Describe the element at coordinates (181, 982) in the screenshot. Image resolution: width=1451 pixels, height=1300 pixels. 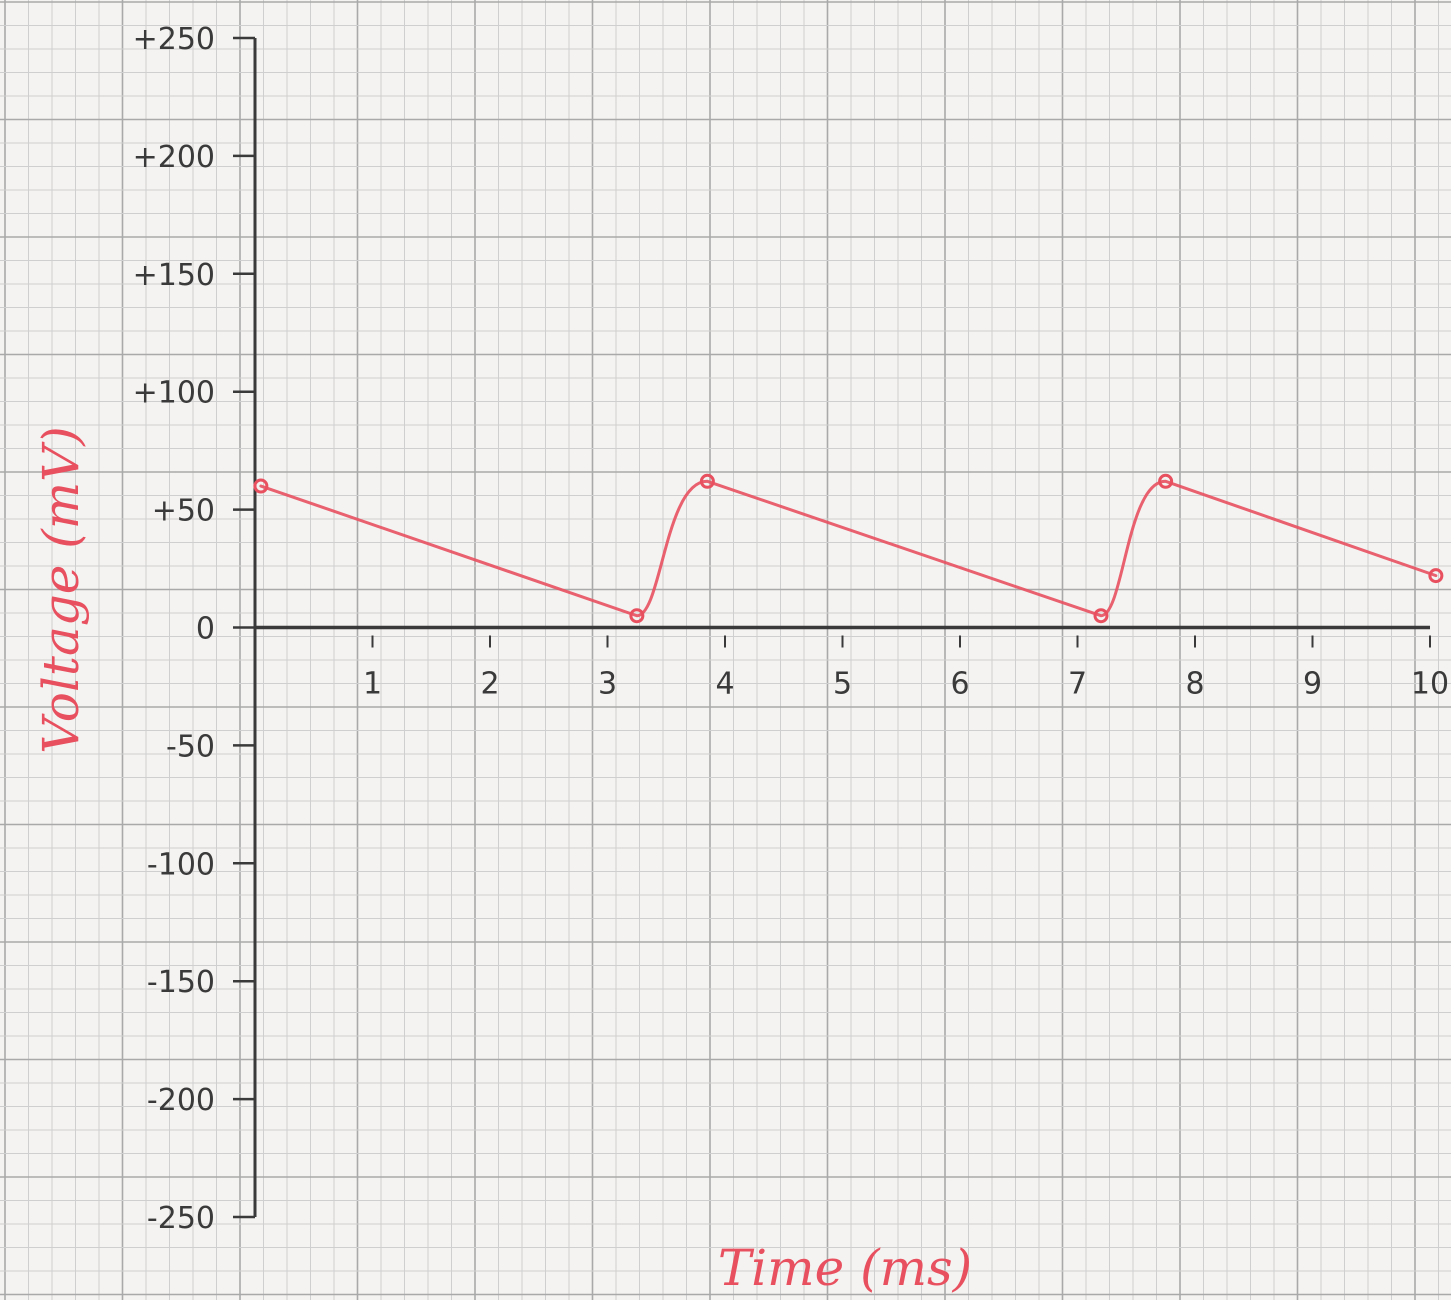
I see `y-tick-label: -150` at that location.